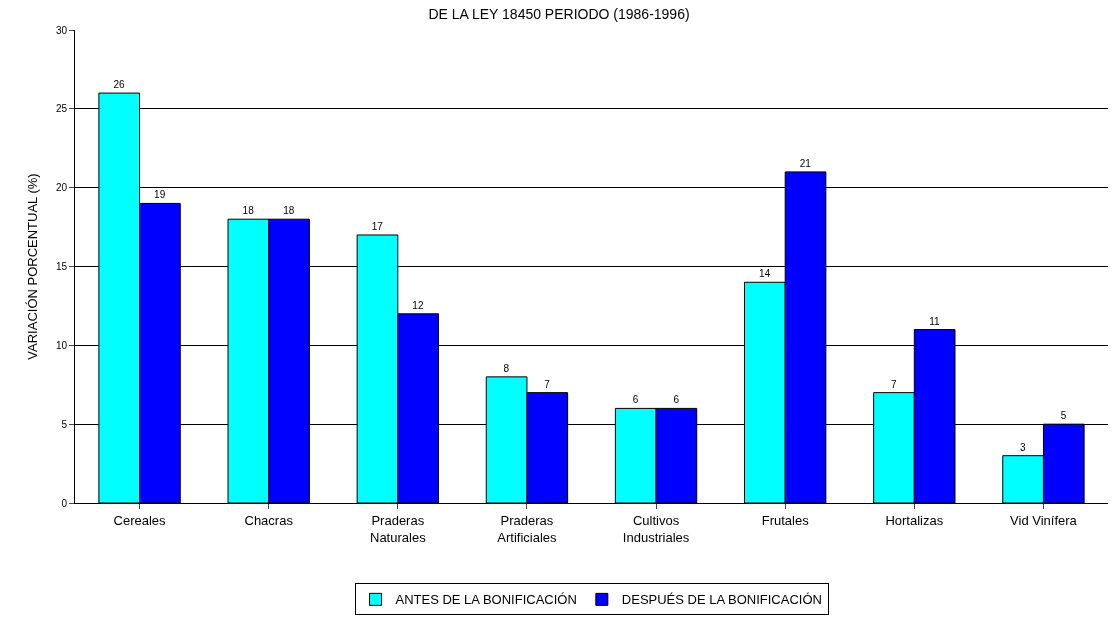 The width and height of the screenshot is (1118, 625). I want to click on x-tick-label: Cereales, so click(140, 520).